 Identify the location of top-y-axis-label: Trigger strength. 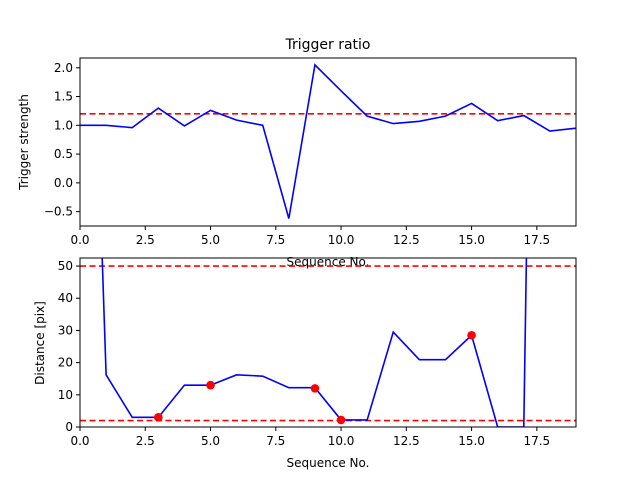
(24, 142).